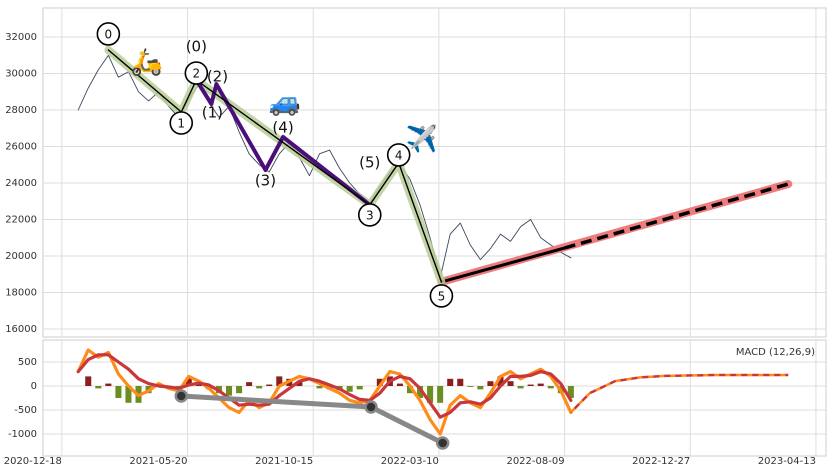 This screenshot has height=475, width=830. What do you see at coordinates (158, 461) in the screenshot?
I see `x-tick-label: 2021-05-20` at bounding box center [158, 461].